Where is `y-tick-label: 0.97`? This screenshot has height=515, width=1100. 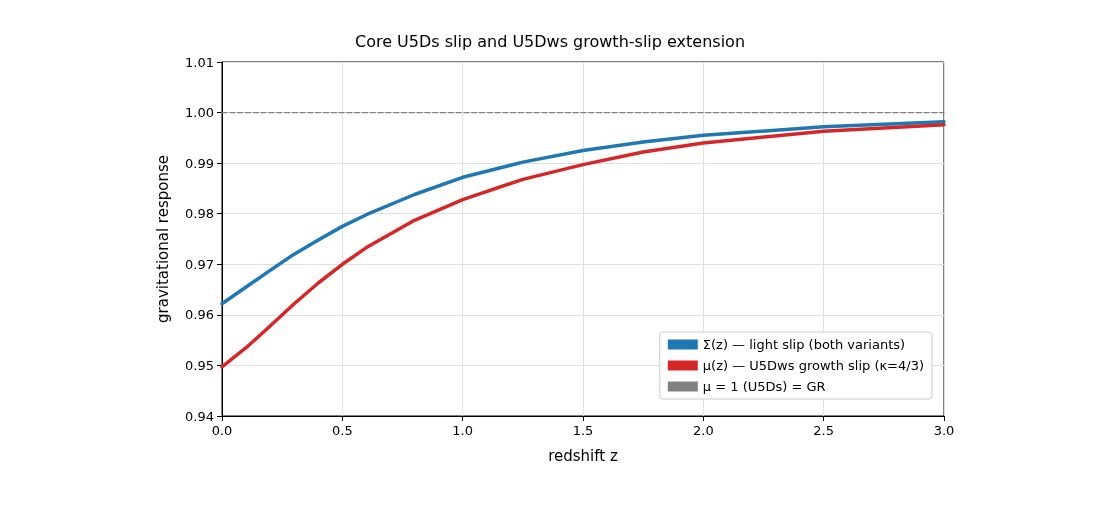
y-tick-label: 0.97 is located at coordinates (199, 264).